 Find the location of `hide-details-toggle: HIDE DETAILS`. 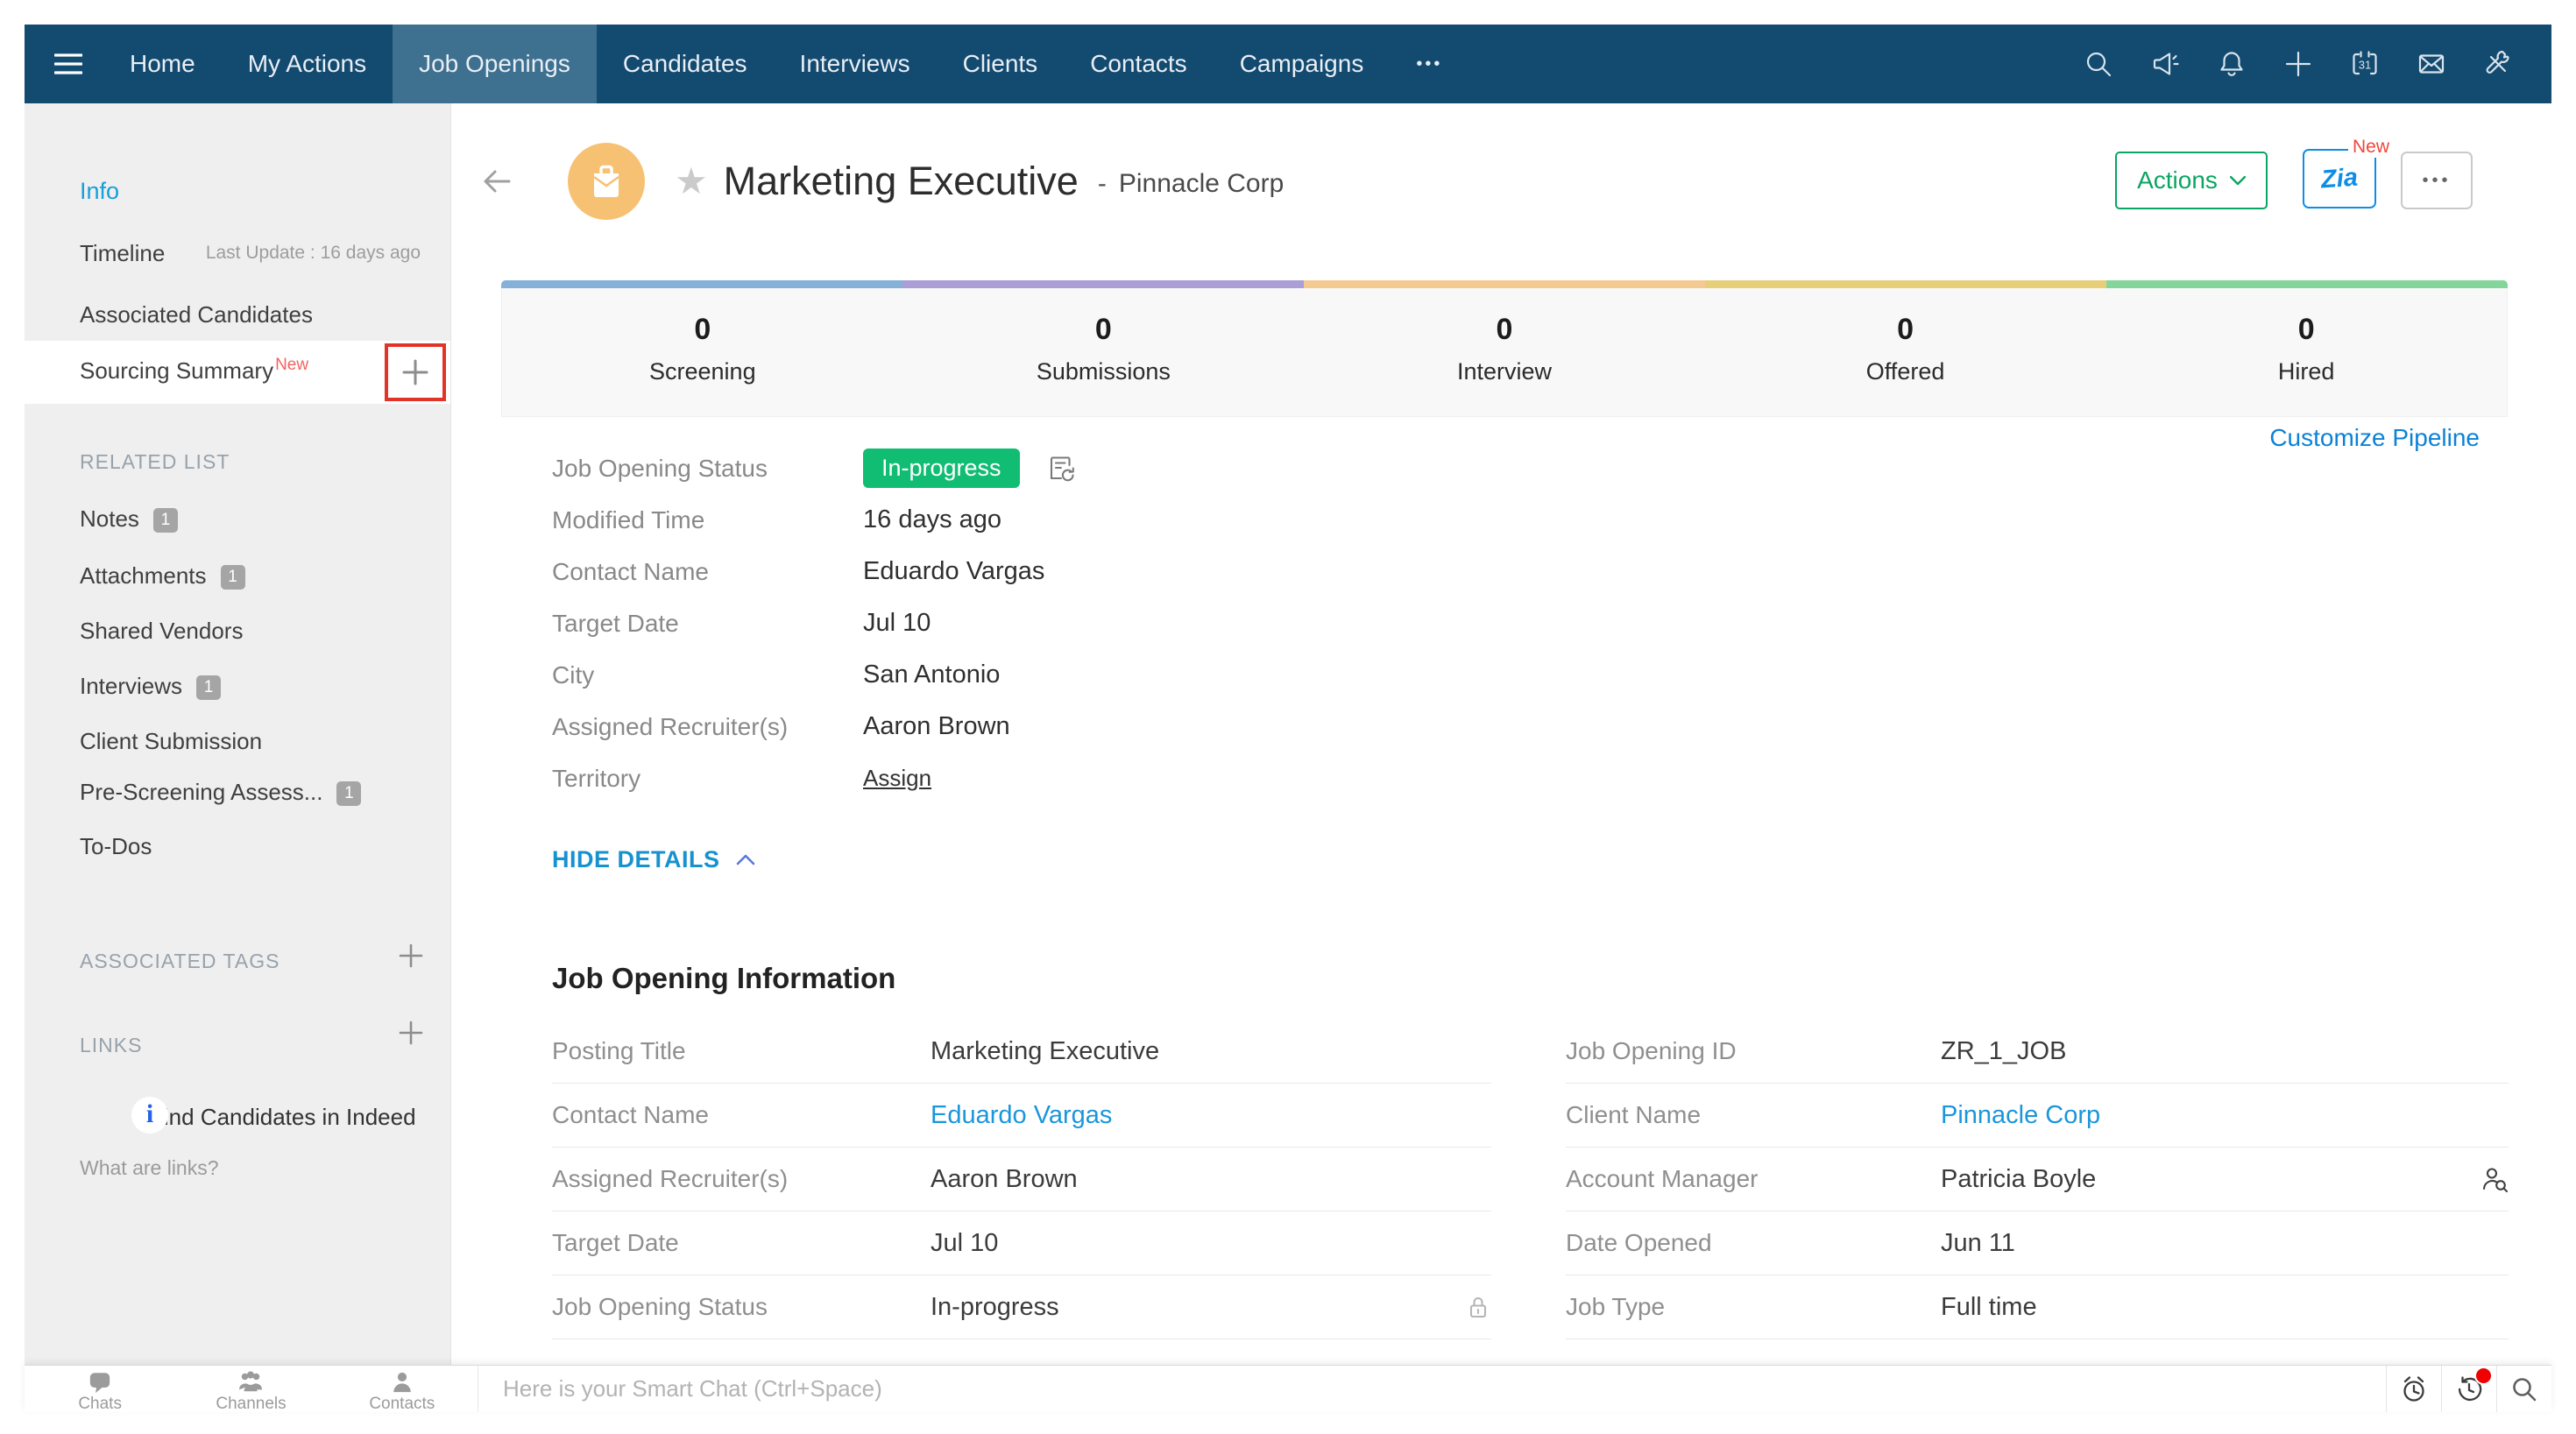

hide-details-toggle: HIDE DETAILS is located at coordinates (653, 859).